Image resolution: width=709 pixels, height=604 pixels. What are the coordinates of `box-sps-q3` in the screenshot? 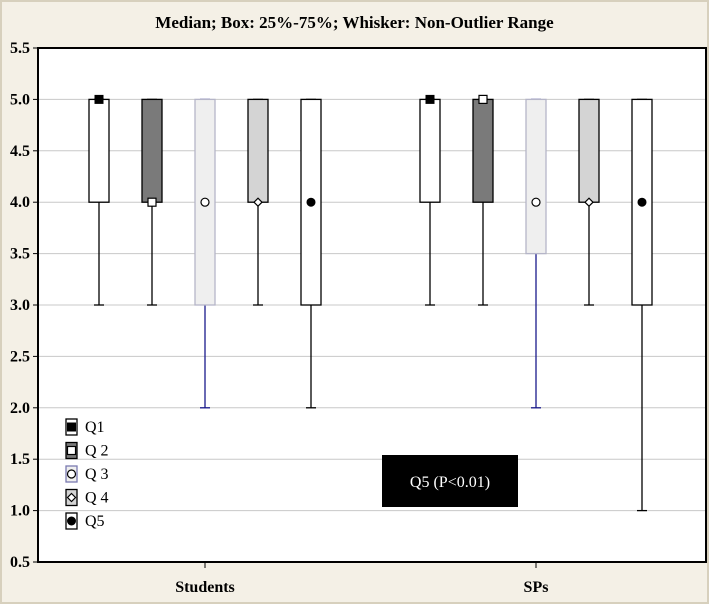 It's located at (536, 253).